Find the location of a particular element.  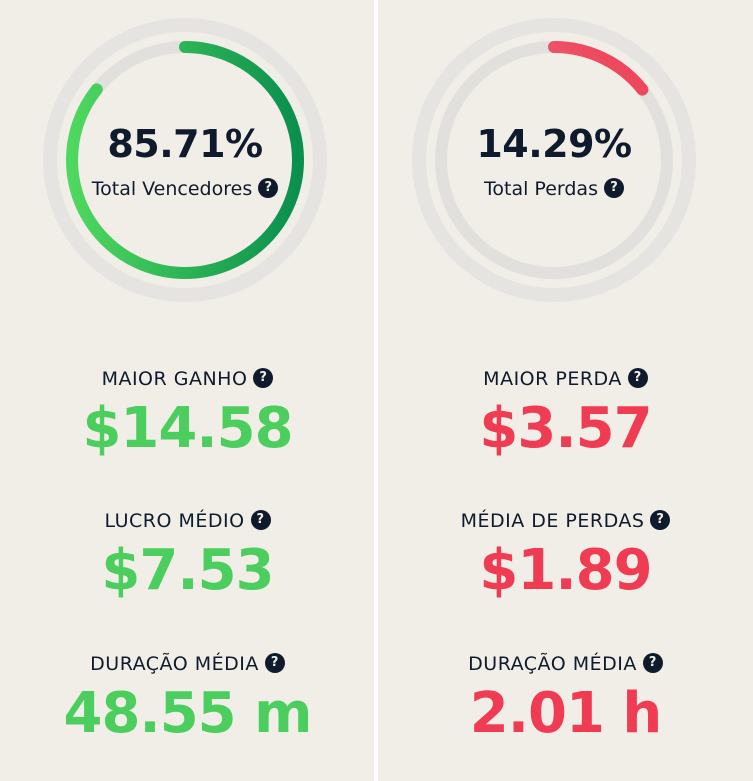

winners-label-row: Total Vencedores? is located at coordinates (185, 188).